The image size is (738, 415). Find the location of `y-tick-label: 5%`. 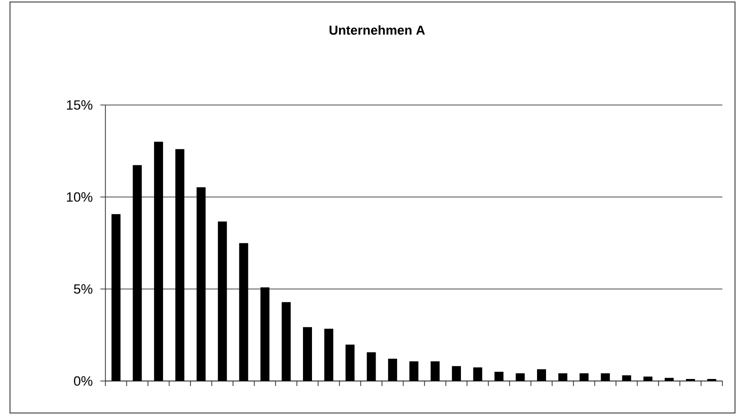

y-tick-label: 5% is located at coordinates (83, 289).